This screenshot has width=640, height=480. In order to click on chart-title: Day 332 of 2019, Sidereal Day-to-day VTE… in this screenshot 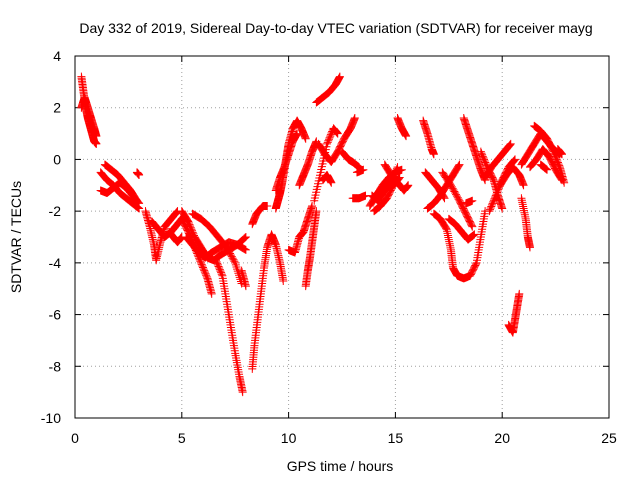, I will do `click(335, 28)`.